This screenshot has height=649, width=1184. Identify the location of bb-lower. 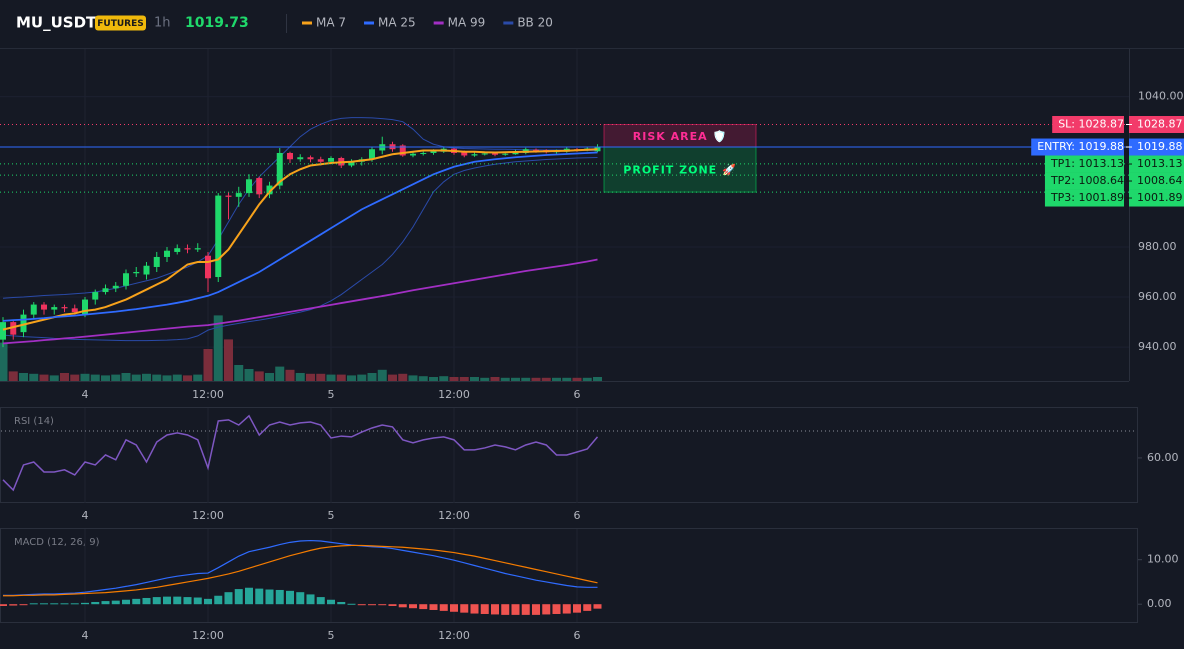
(300, 249).